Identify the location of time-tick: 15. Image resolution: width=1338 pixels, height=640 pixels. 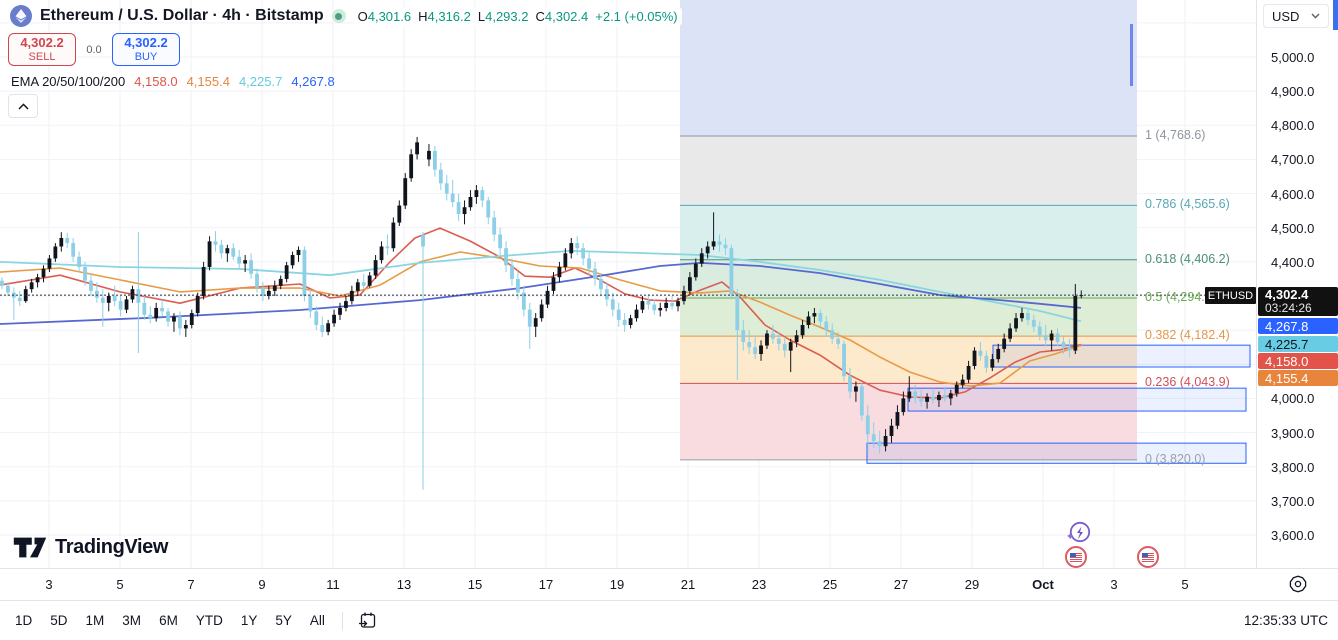
(475, 584).